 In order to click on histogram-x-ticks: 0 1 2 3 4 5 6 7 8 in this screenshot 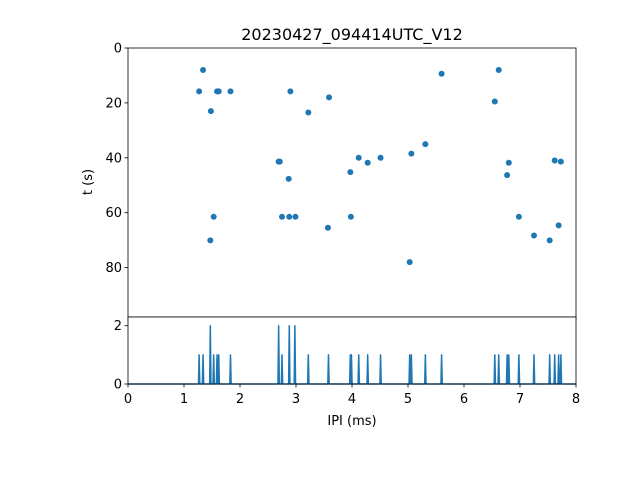, I will do `click(352, 395)`.